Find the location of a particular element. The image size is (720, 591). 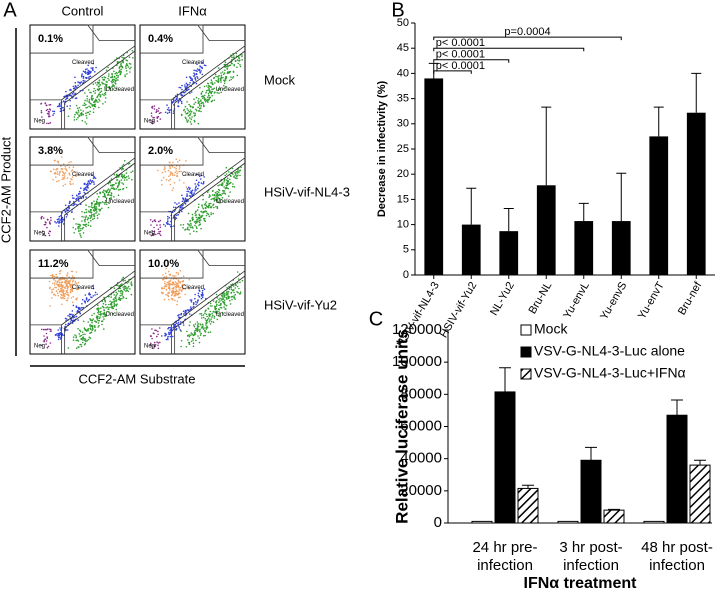

error-bar is located at coordinates (505, 380).